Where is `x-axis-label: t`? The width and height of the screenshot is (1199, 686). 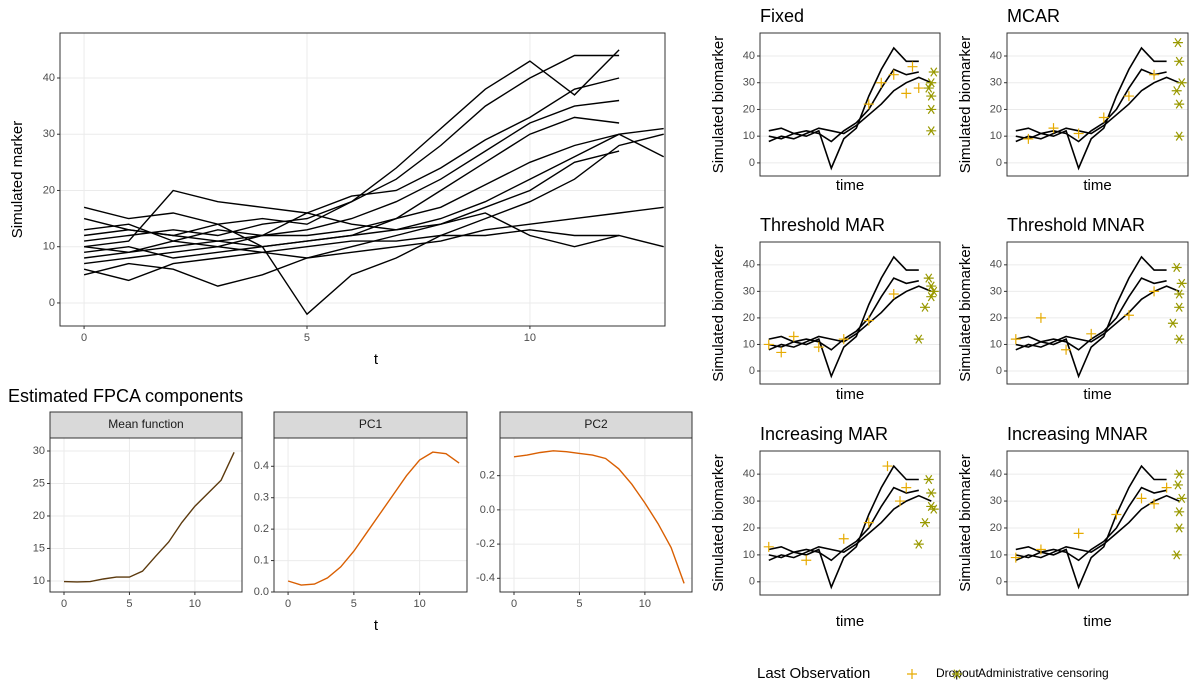 x-axis-label: t is located at coordinates (376, 359).